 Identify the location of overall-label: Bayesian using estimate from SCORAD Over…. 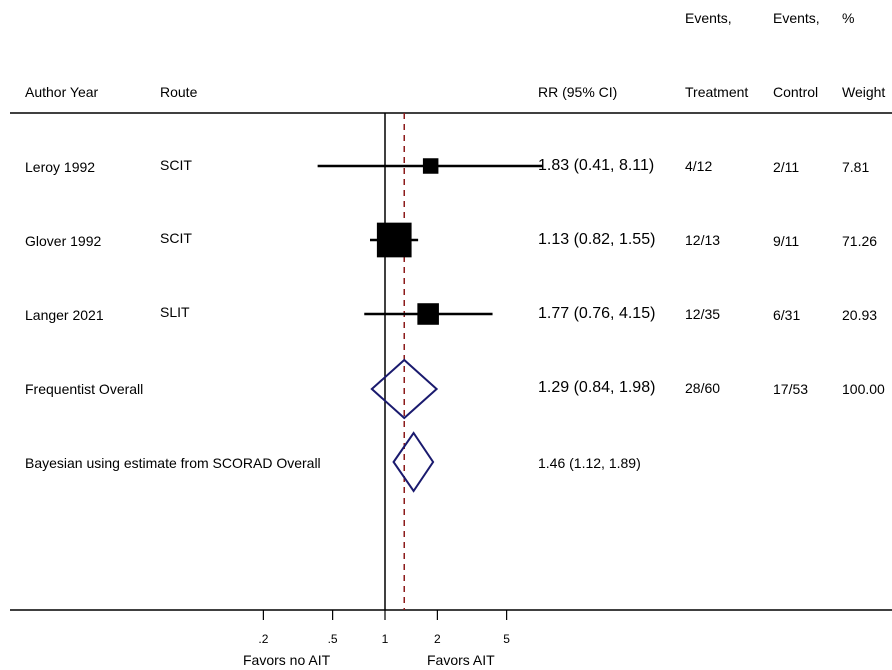
(173, 463).